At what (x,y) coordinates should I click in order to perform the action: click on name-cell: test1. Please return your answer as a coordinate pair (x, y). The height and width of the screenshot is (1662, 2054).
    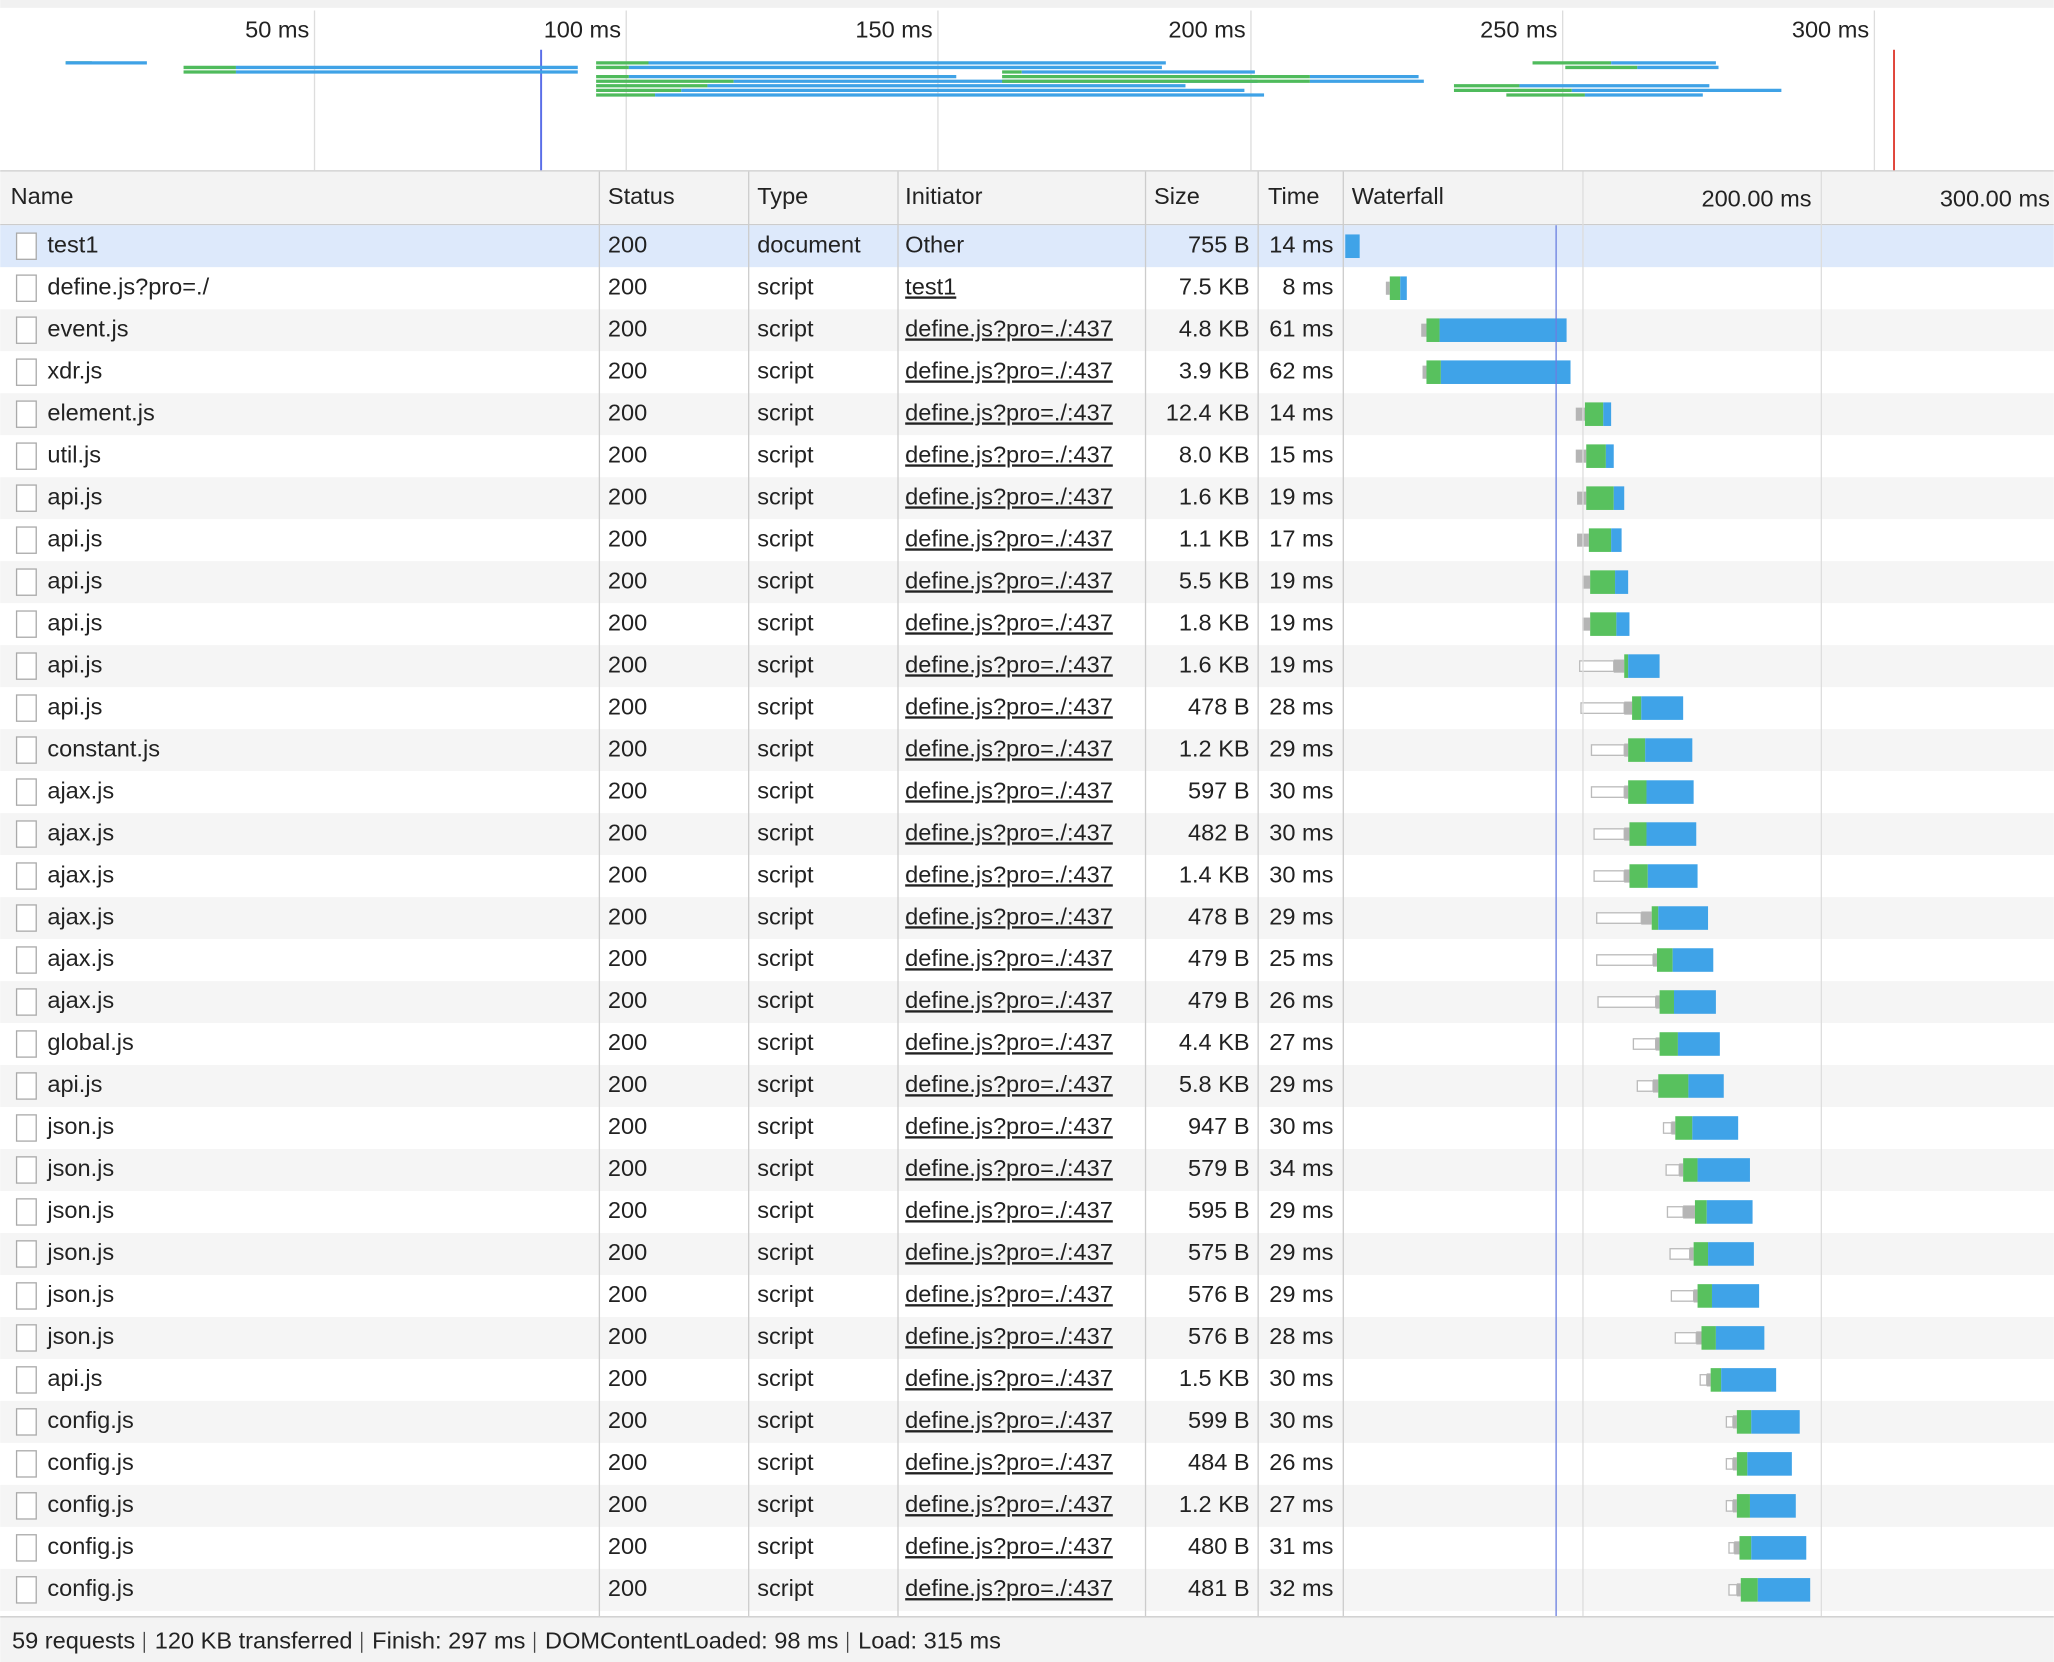
    Looking at the image, I should click on (72, 244).